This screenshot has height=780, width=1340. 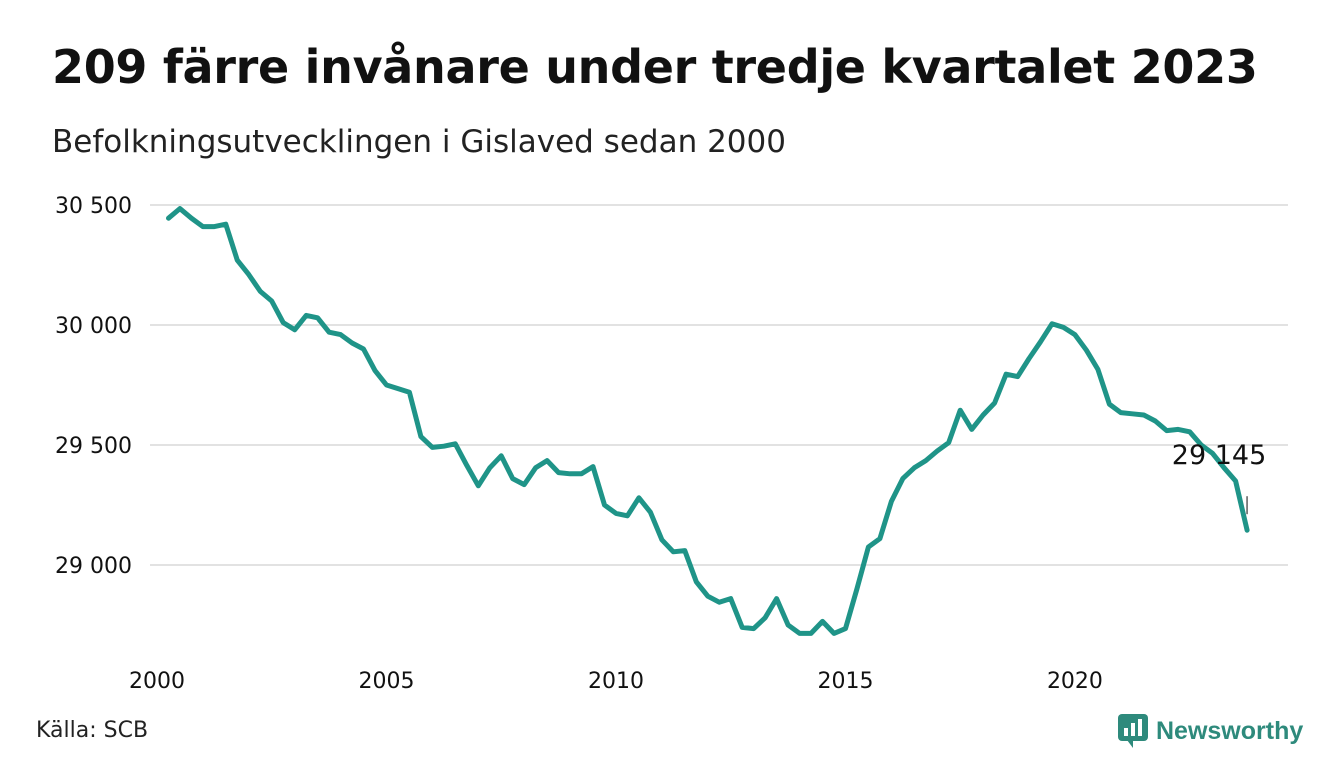 What do you see at coordinates (93, 386) in the screenshot?
I see `y-axis: 29 000 29 500 30 000 30 500` at bounding box center [93, 386].